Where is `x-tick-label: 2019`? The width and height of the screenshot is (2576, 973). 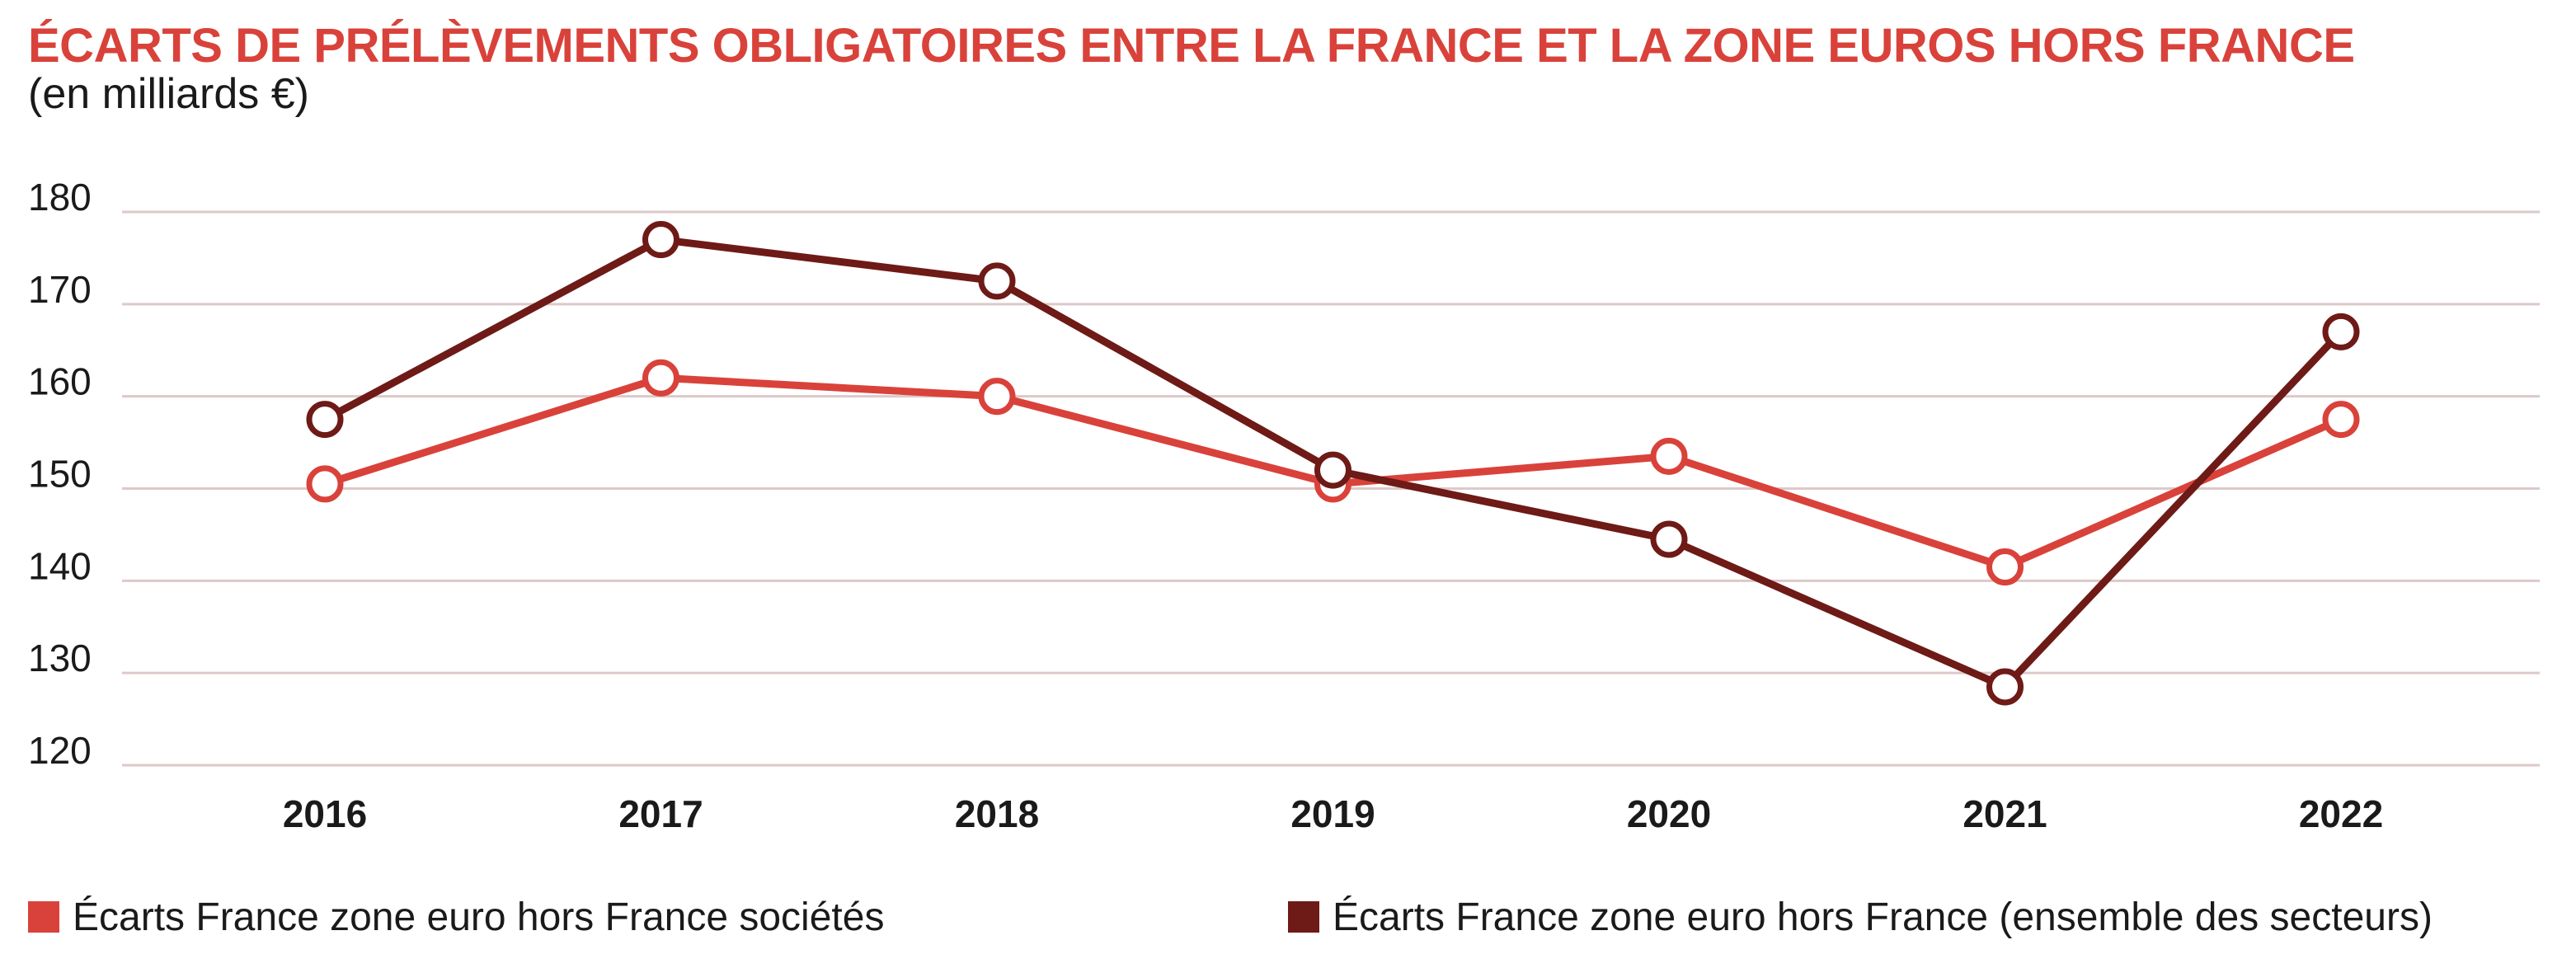 x-tick-label: 2019 is located at coordinates (1332, 814).